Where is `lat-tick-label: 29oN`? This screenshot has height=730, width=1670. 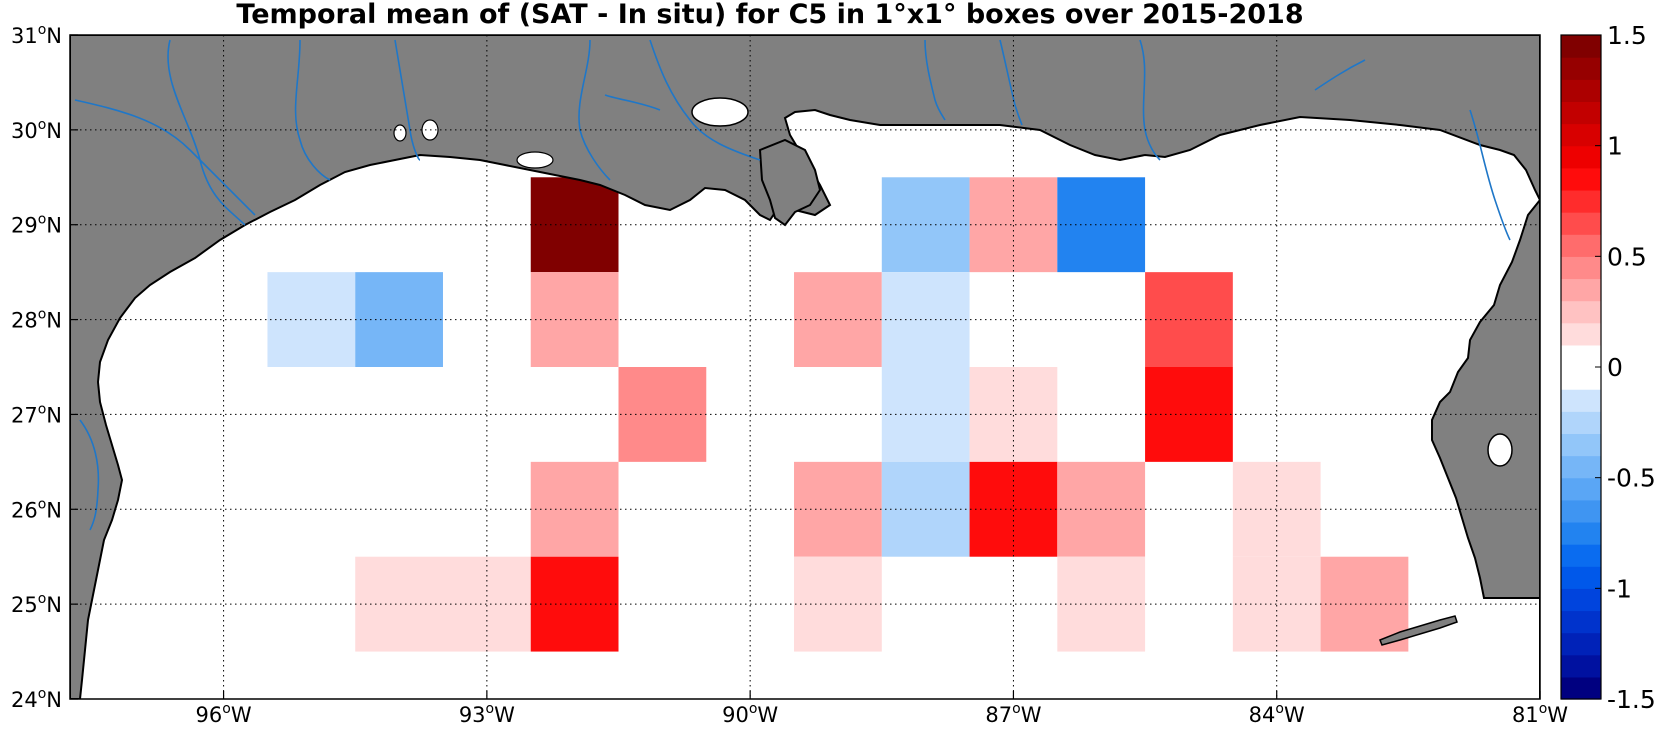 lat-tick-label: 29oN is located at coordinates (36, 225).